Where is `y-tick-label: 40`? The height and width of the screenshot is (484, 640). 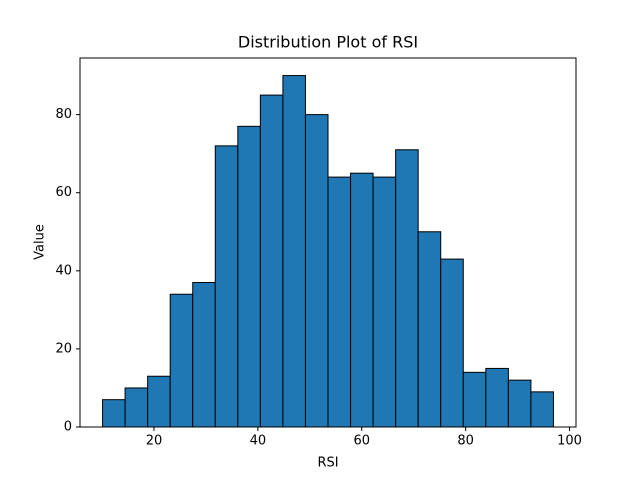
y-tick-label: 40 is located at coordinates (63, 270).